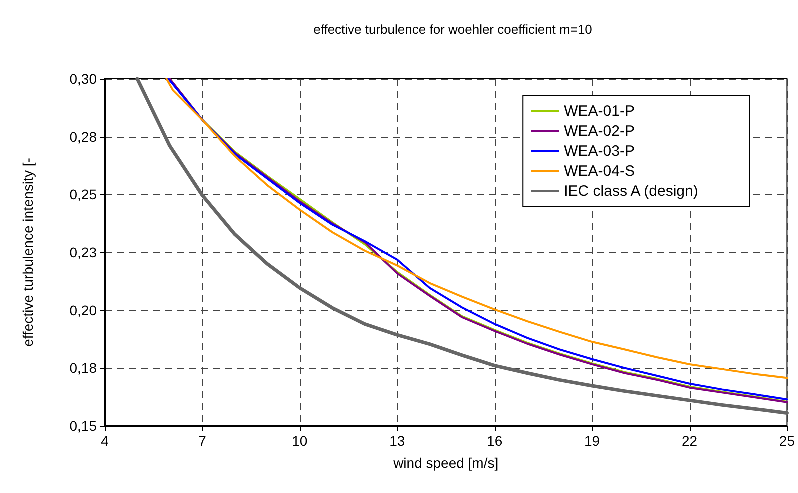  What do you see at coordinates (84, 252) in the screenshot?
I see `y-tick-label: 0,23` at bounding box center [84, 252].